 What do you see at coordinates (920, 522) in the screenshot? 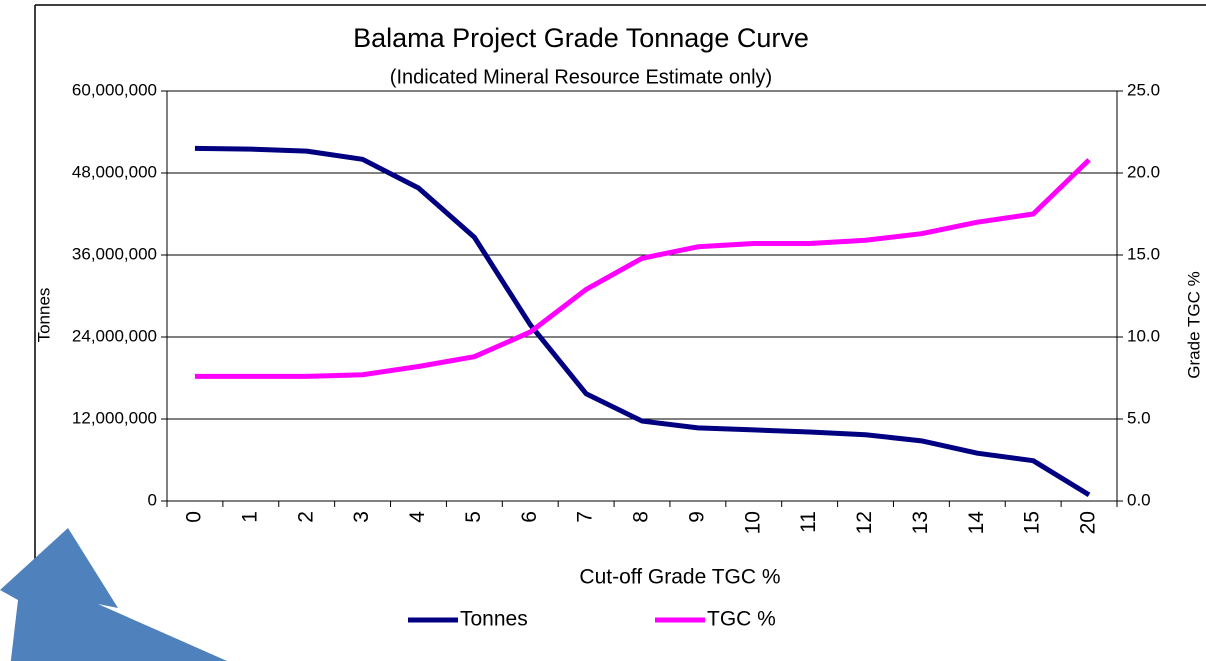
I see `x-tick-label: 13` at bounding box center [920, 522].